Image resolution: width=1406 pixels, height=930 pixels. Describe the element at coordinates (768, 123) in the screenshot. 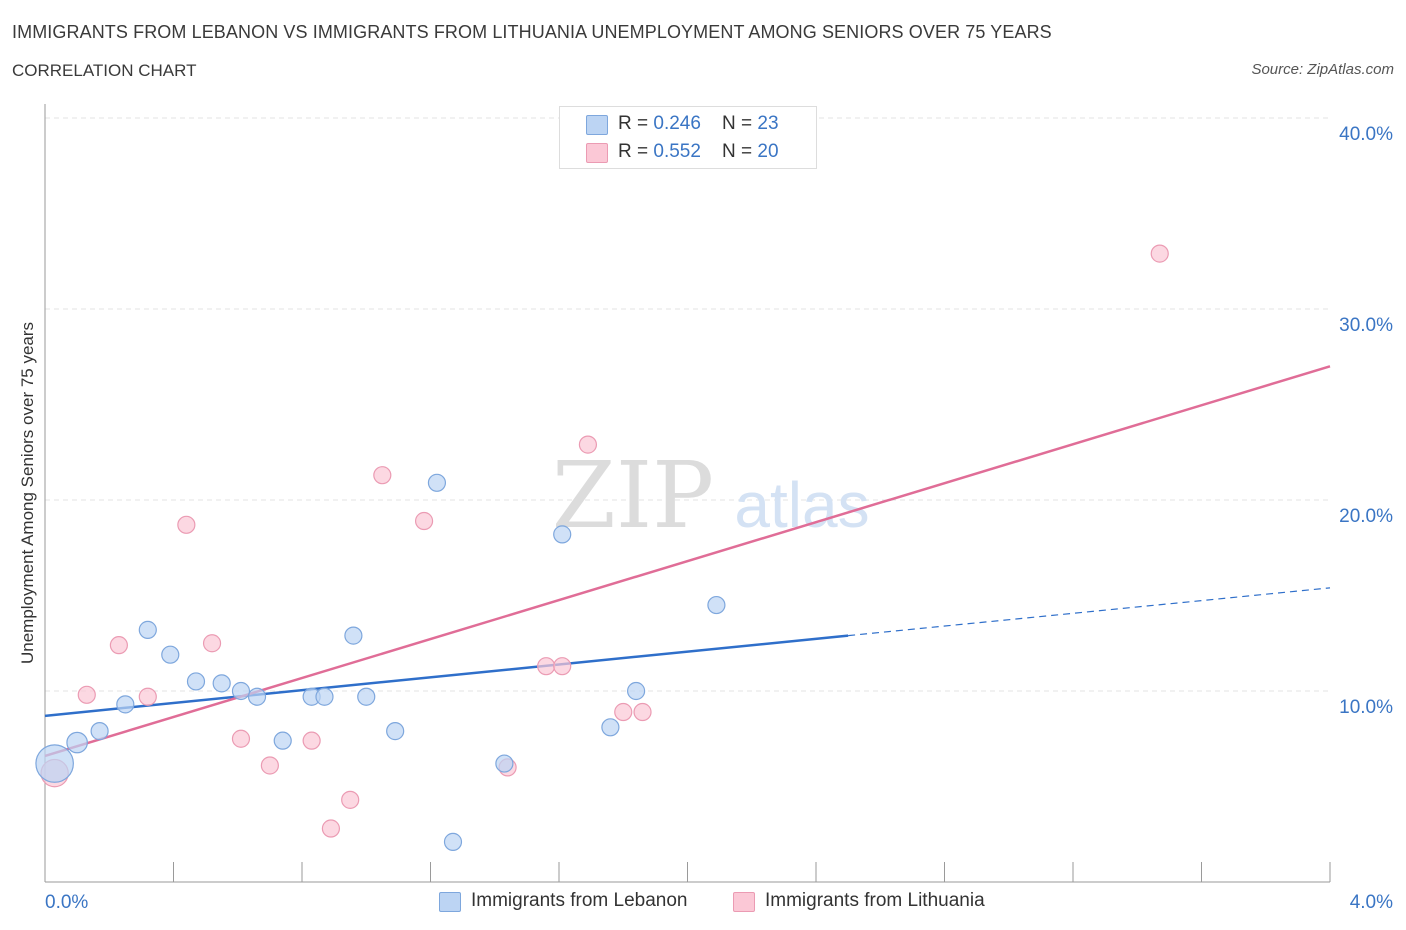

I see `legend-n-value: 23` at that location.